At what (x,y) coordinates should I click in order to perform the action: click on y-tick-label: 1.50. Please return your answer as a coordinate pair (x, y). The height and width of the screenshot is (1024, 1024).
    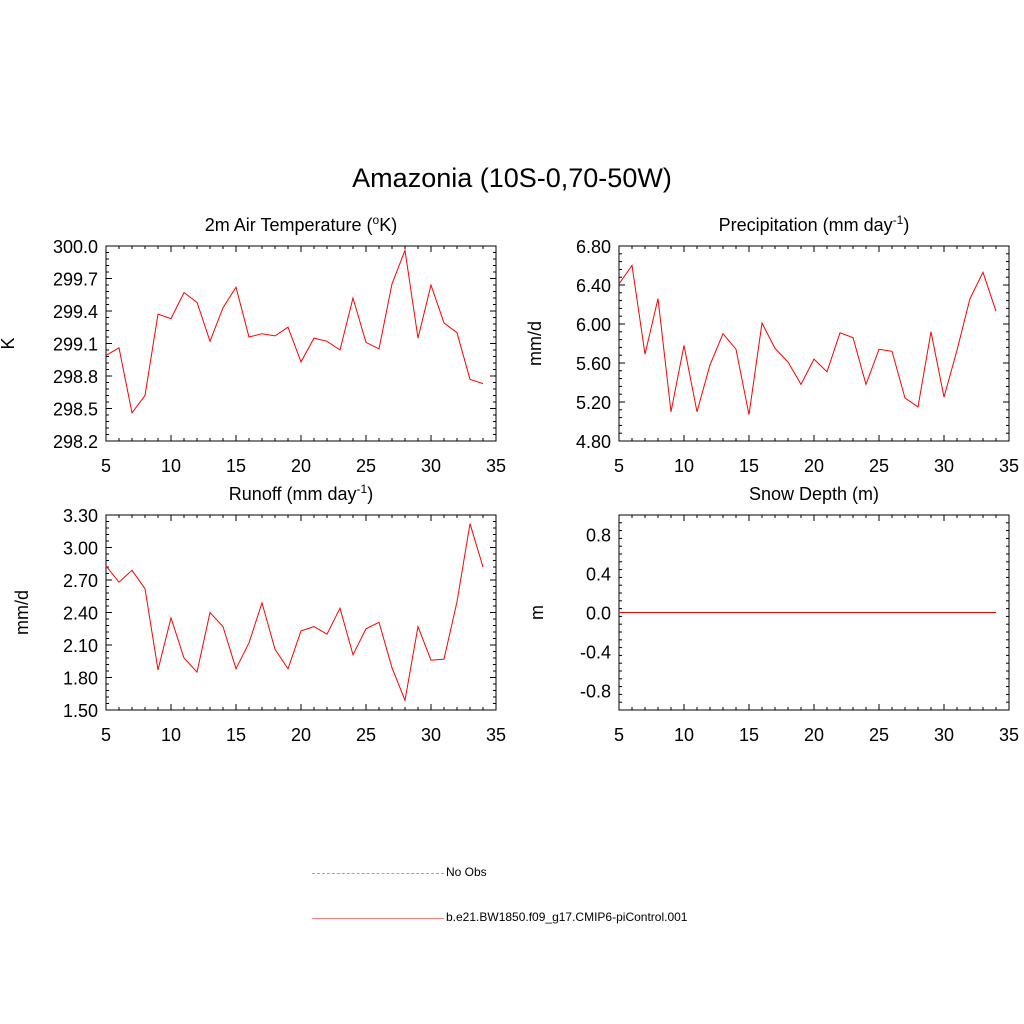
    Looking at the image, I should click on (80, 711).